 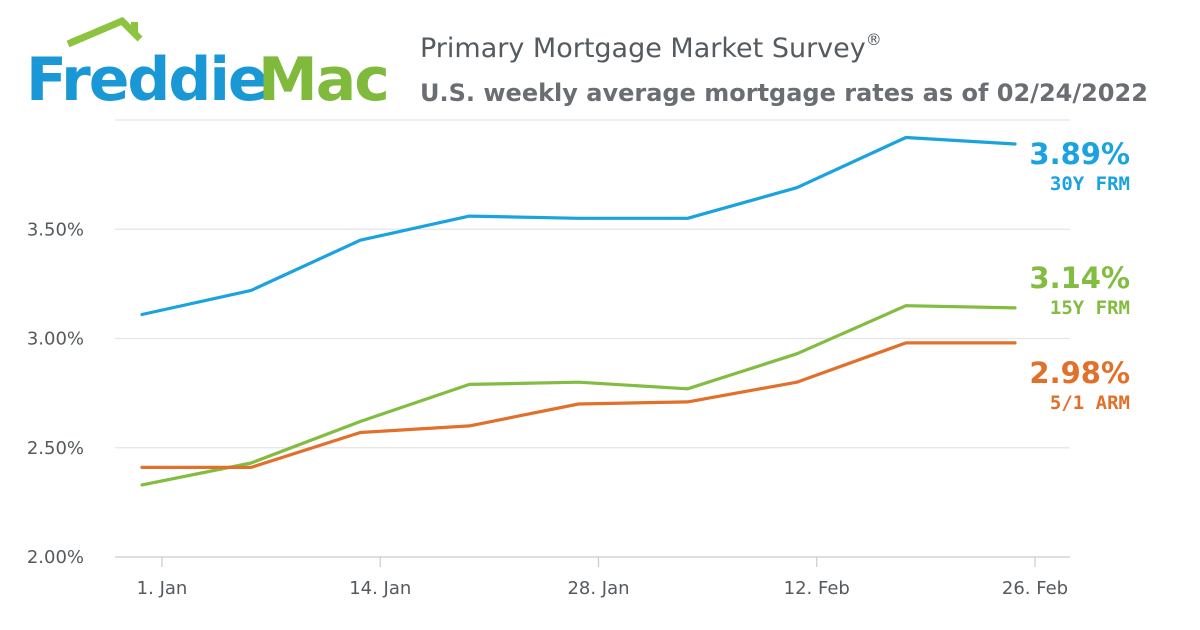 I want to click on chart-title-text: Primary Mortgage Market Survey, so click(x=643, y=48).